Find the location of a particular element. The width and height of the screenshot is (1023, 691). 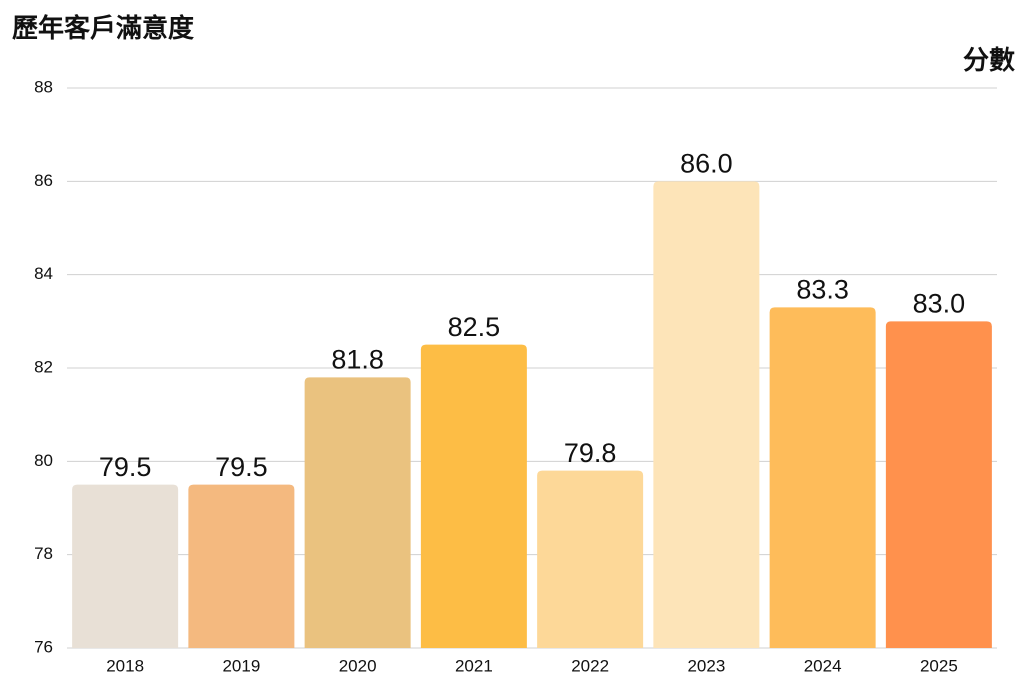

x-tick-label: 2018 is located at coordinates (125, 665).